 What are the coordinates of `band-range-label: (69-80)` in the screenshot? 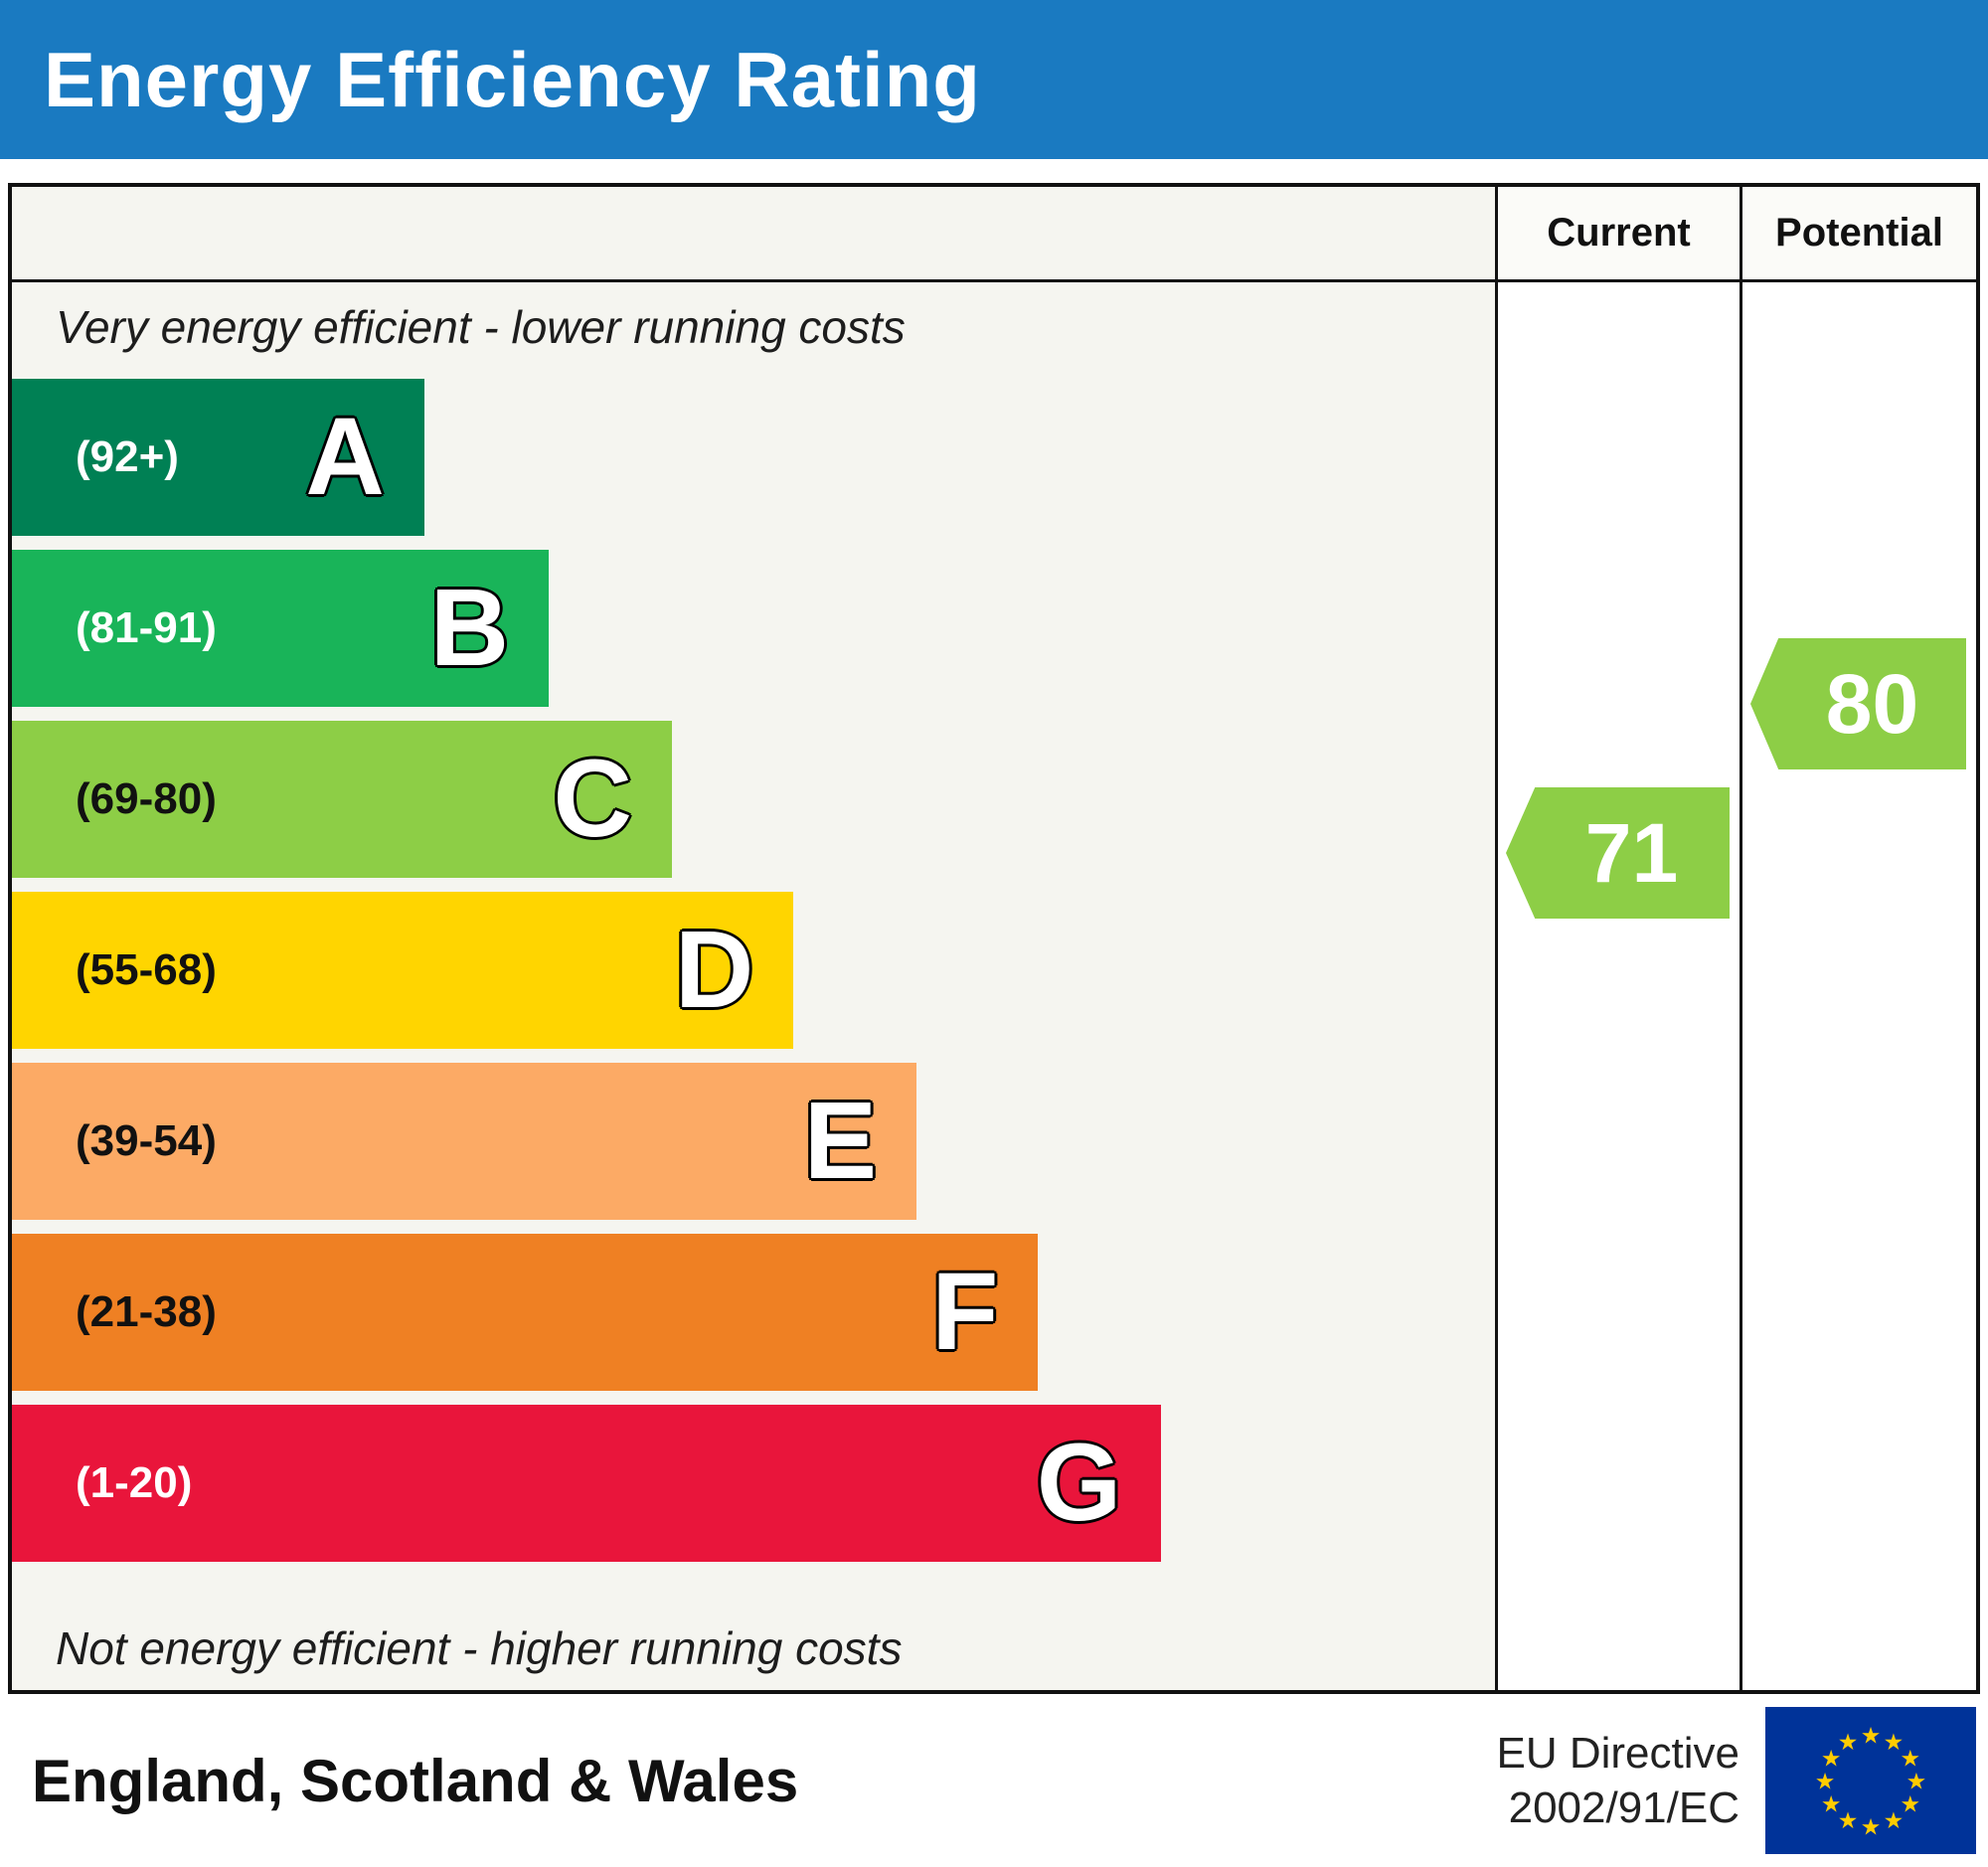 It's located at (146, 799).